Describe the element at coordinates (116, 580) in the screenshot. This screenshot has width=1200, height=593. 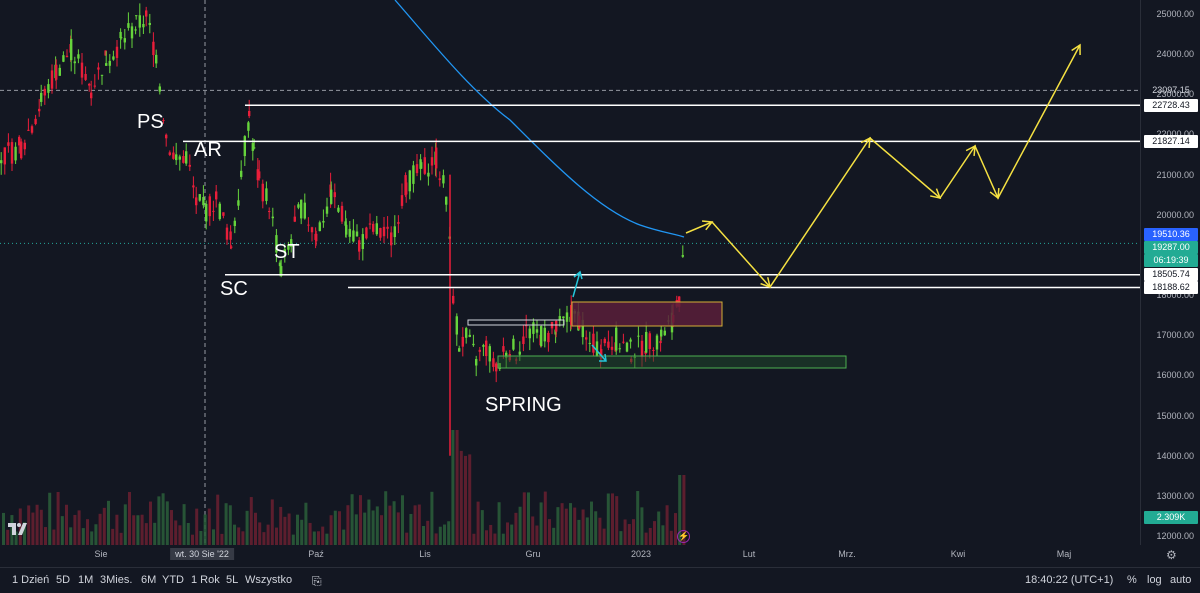
I see `timeframe-3m-button: 3Mies.` at that location.